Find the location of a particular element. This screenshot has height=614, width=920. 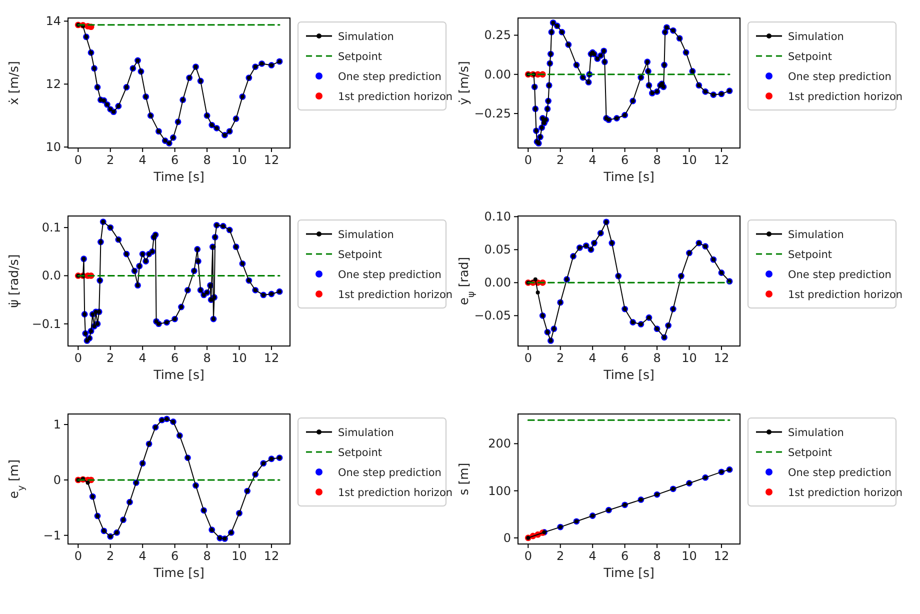

y-axis-title: ψ̇ [rad/s] is located at coordinates (13, 281).